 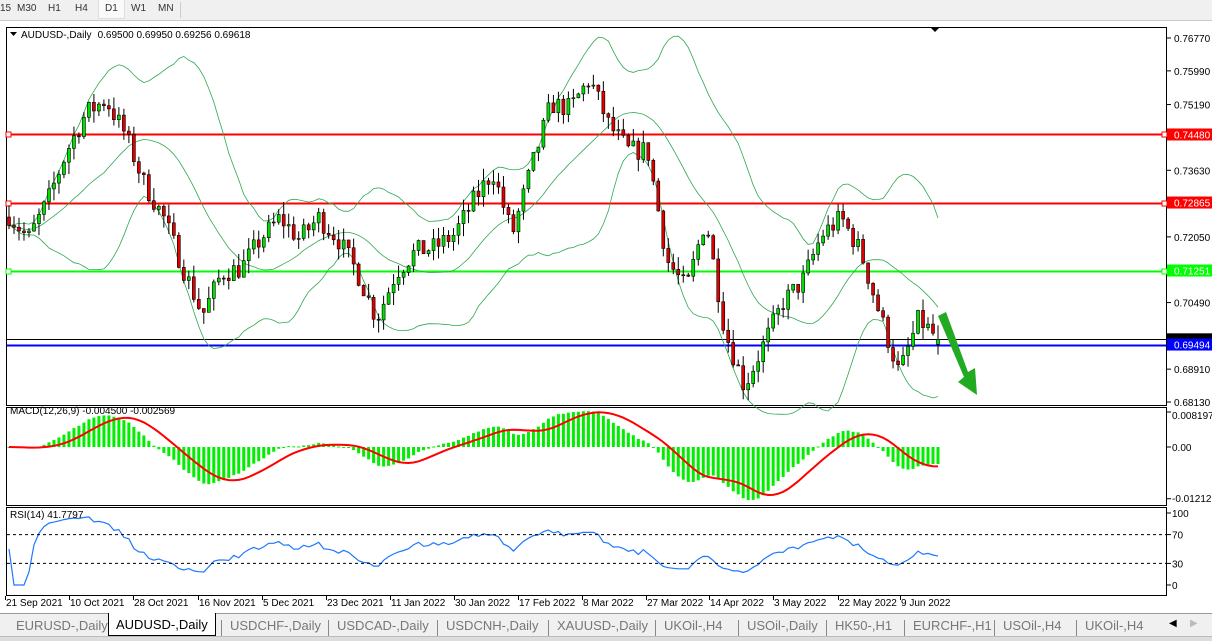 I want to click on date-axis-label: 27 Mar 2022, so click(x=675, y=603).